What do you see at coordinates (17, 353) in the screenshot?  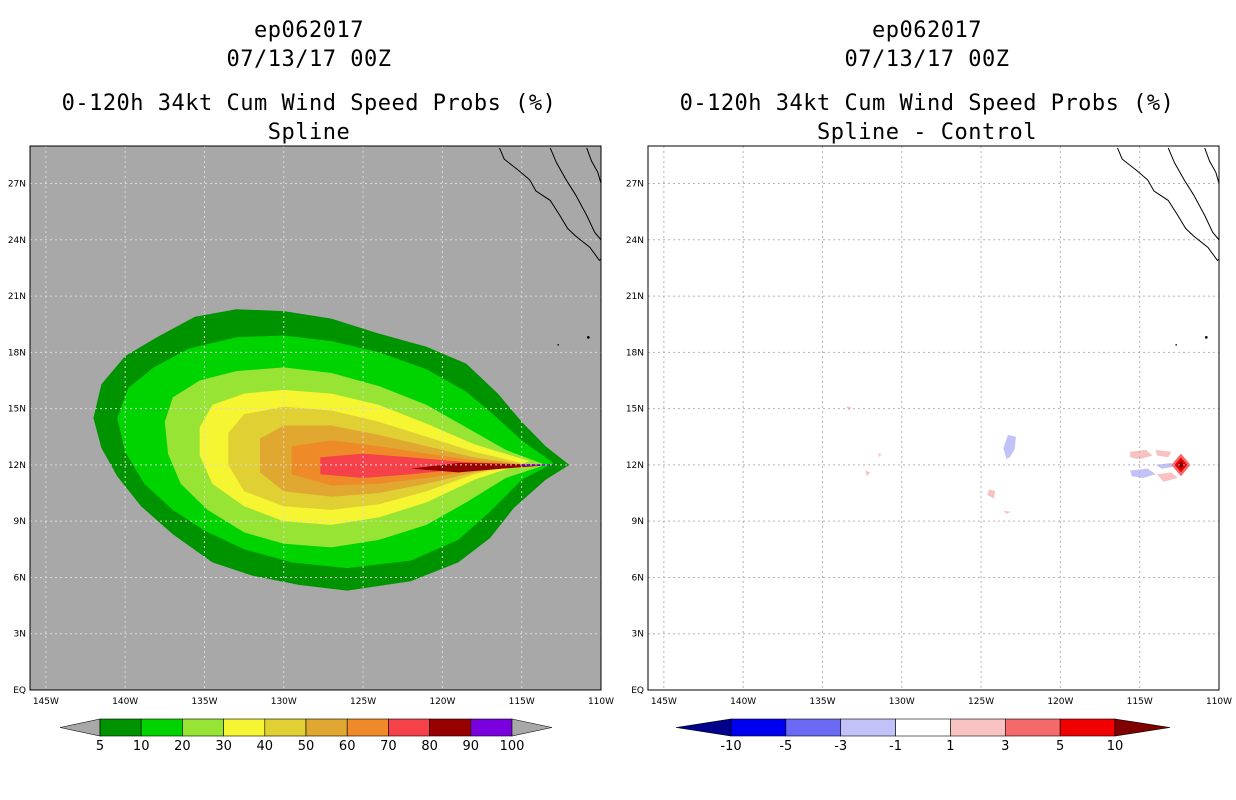 I see `left-y-tick-18N: 18N` at bounding box center [17, 353].